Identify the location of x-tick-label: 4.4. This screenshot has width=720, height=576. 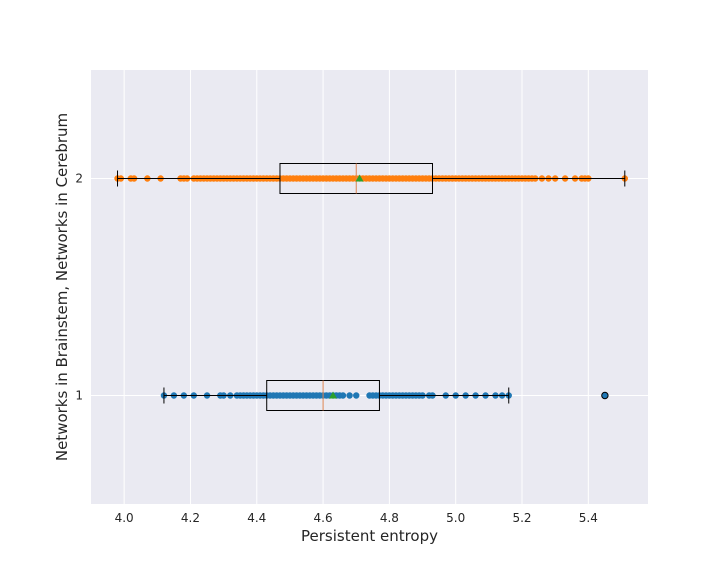
(256, 518).